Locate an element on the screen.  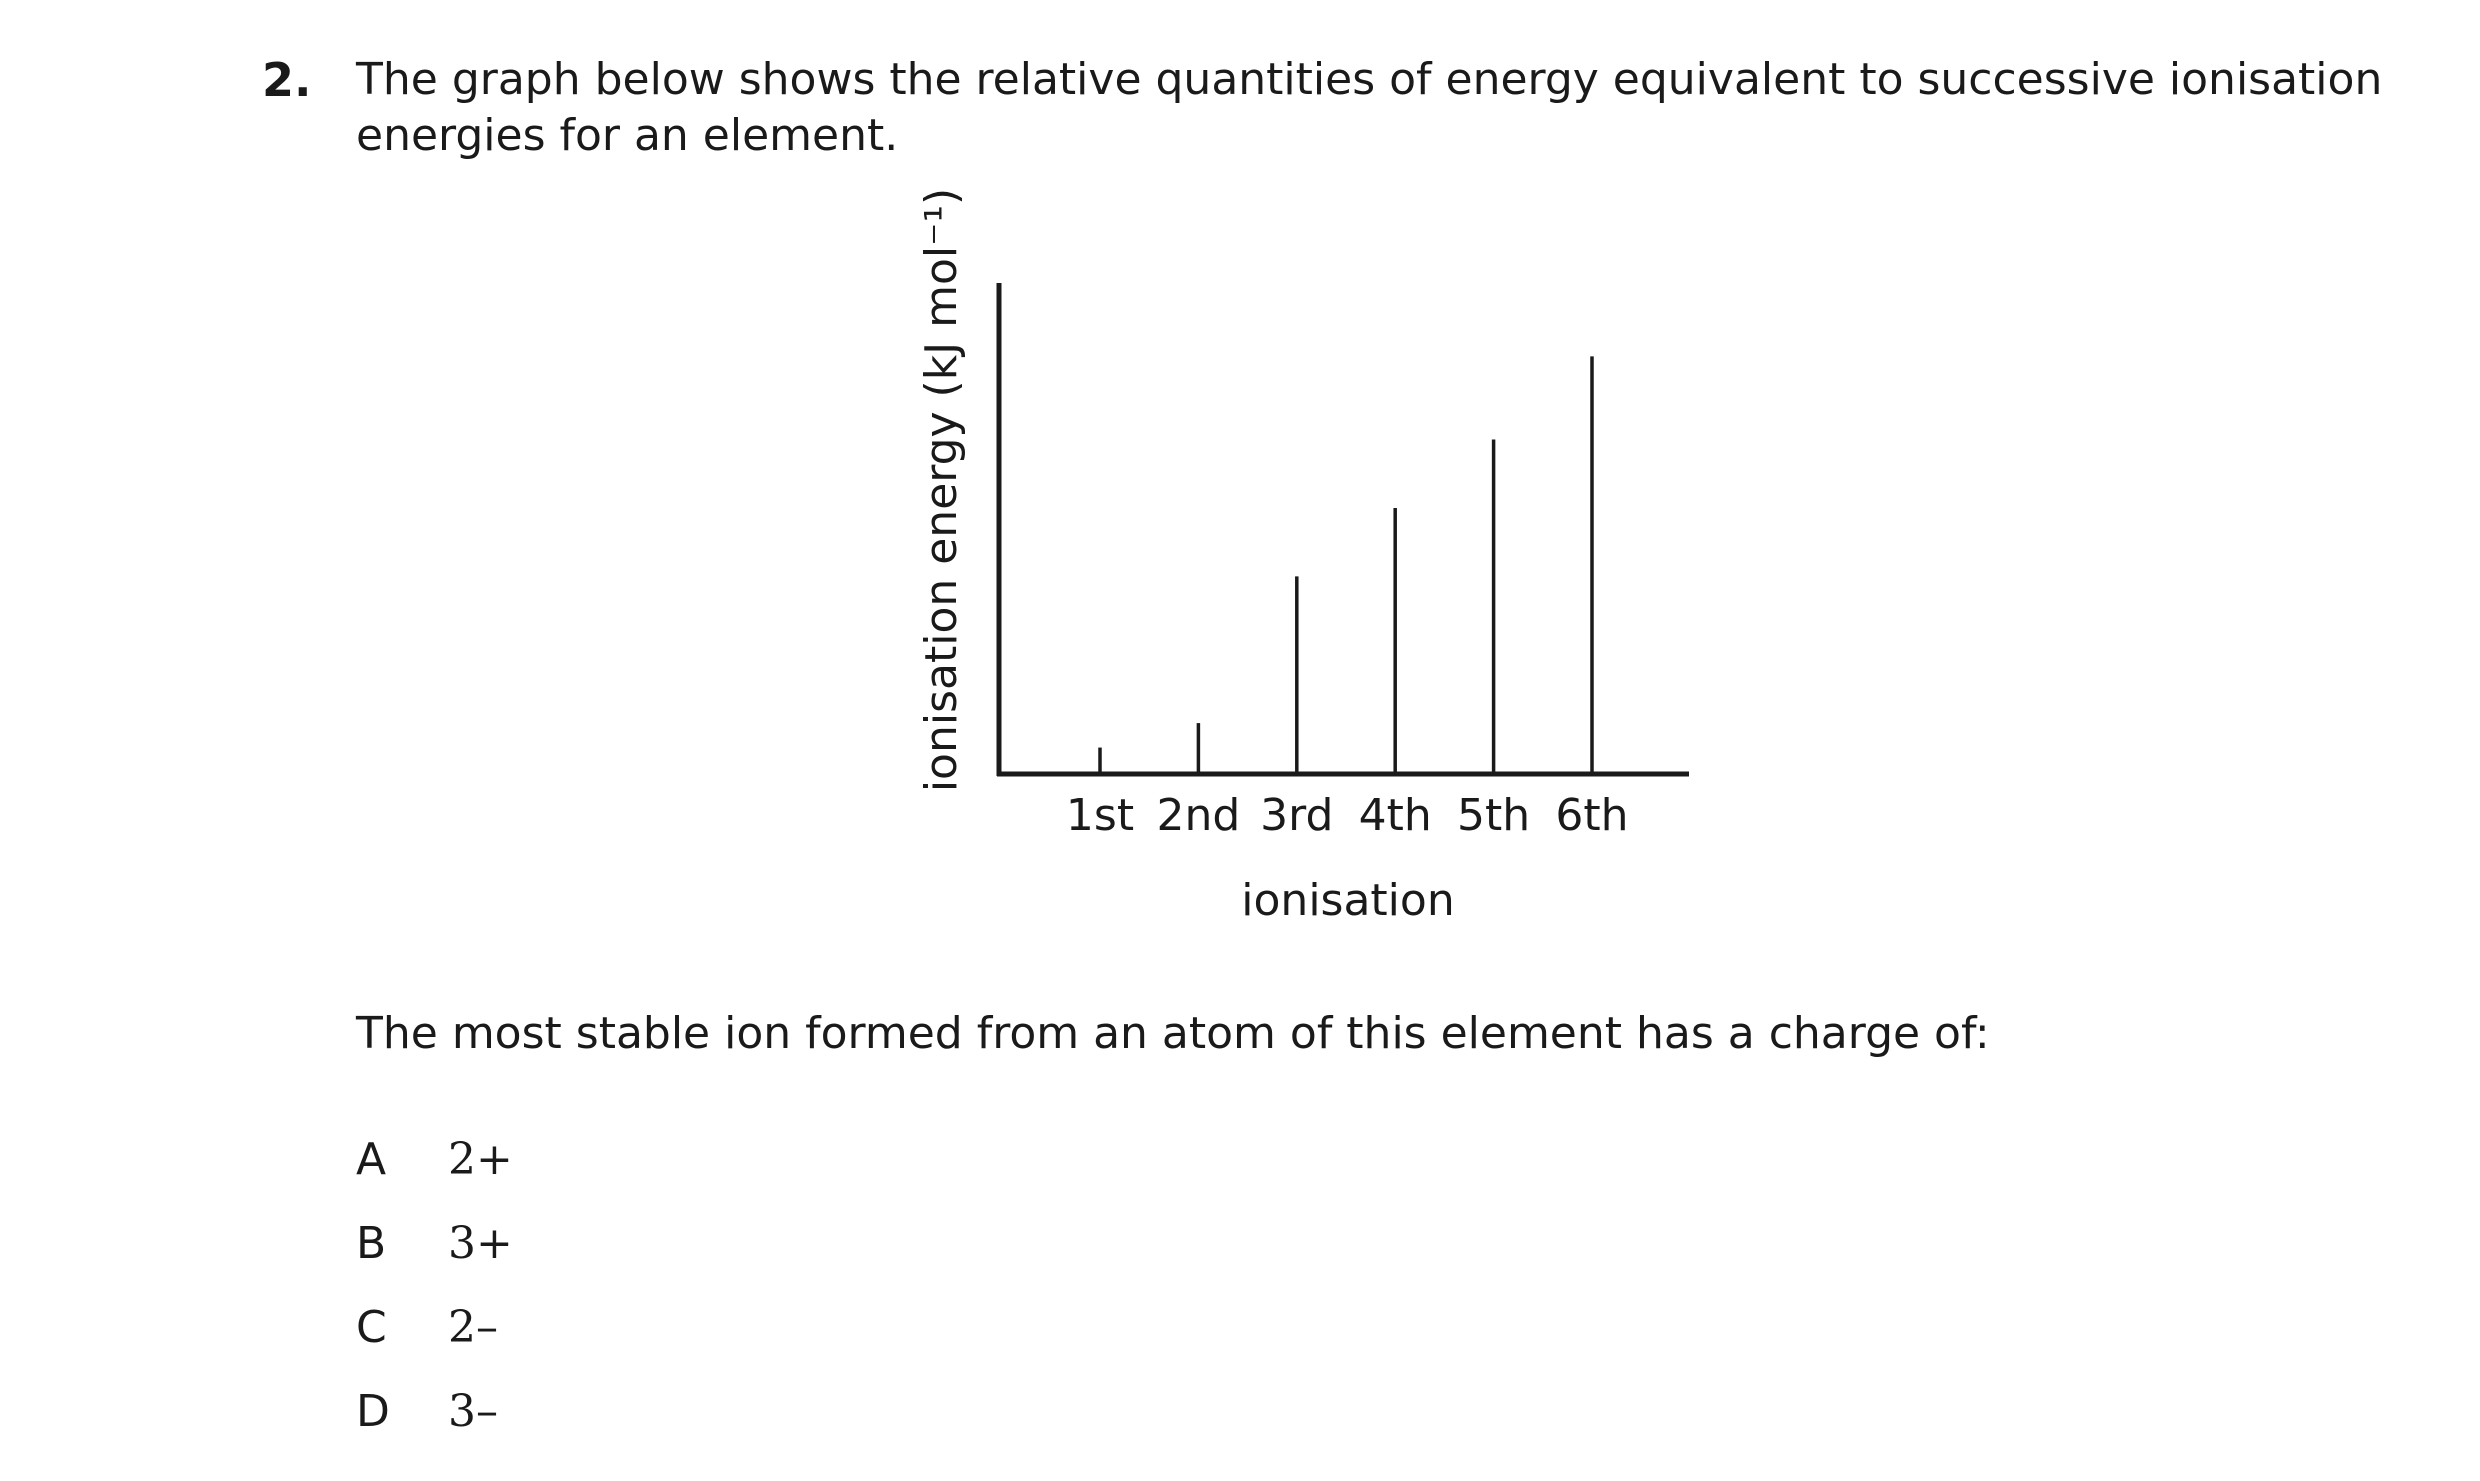
option-letter: C is located at coordinates (371, 1327).